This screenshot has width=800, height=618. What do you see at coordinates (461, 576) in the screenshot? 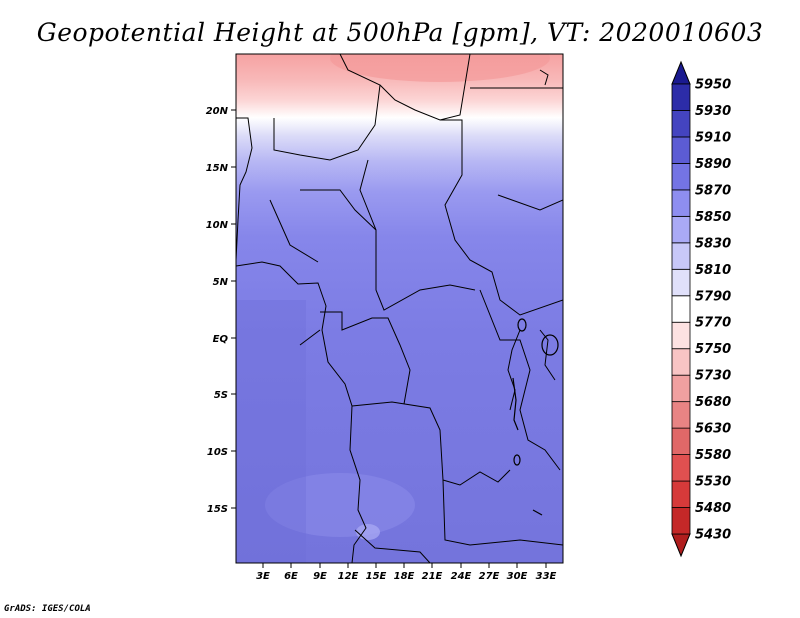
I see `lon-tick-label: 24E` at bounding box center [461, 576].